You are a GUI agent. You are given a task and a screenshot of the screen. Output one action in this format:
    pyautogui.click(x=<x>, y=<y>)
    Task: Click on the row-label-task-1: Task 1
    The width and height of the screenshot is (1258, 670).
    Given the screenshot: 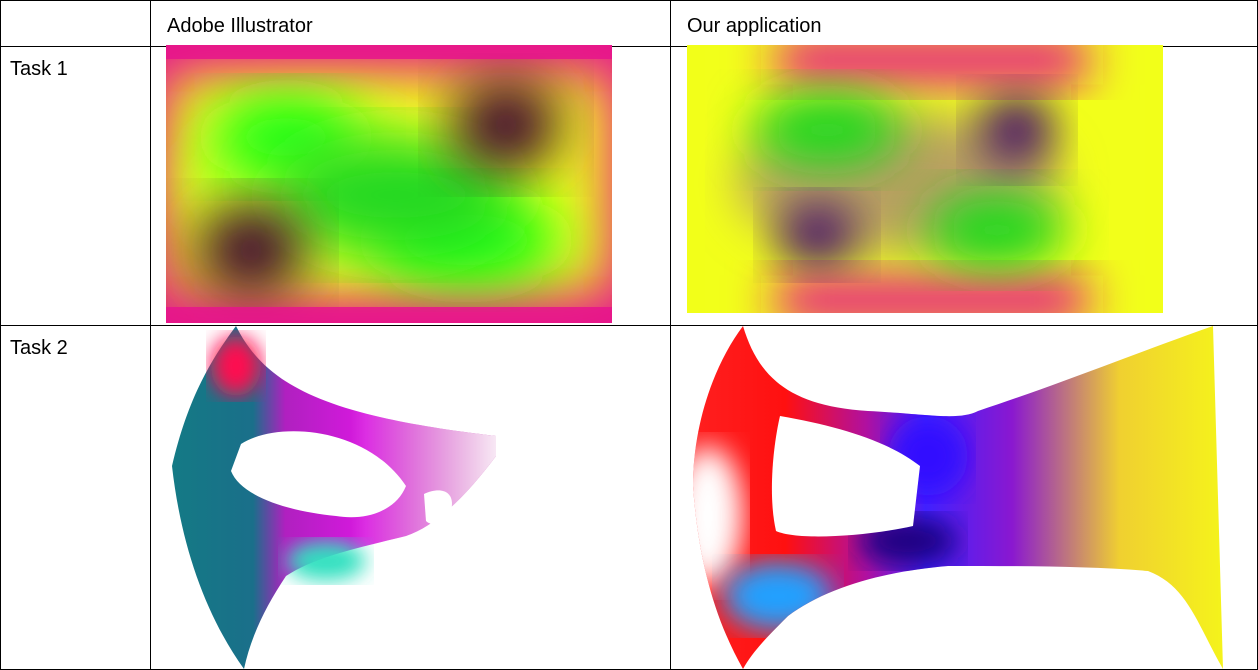 What is the action you would take?
    pyautogui.click(x=39, y=69)
    